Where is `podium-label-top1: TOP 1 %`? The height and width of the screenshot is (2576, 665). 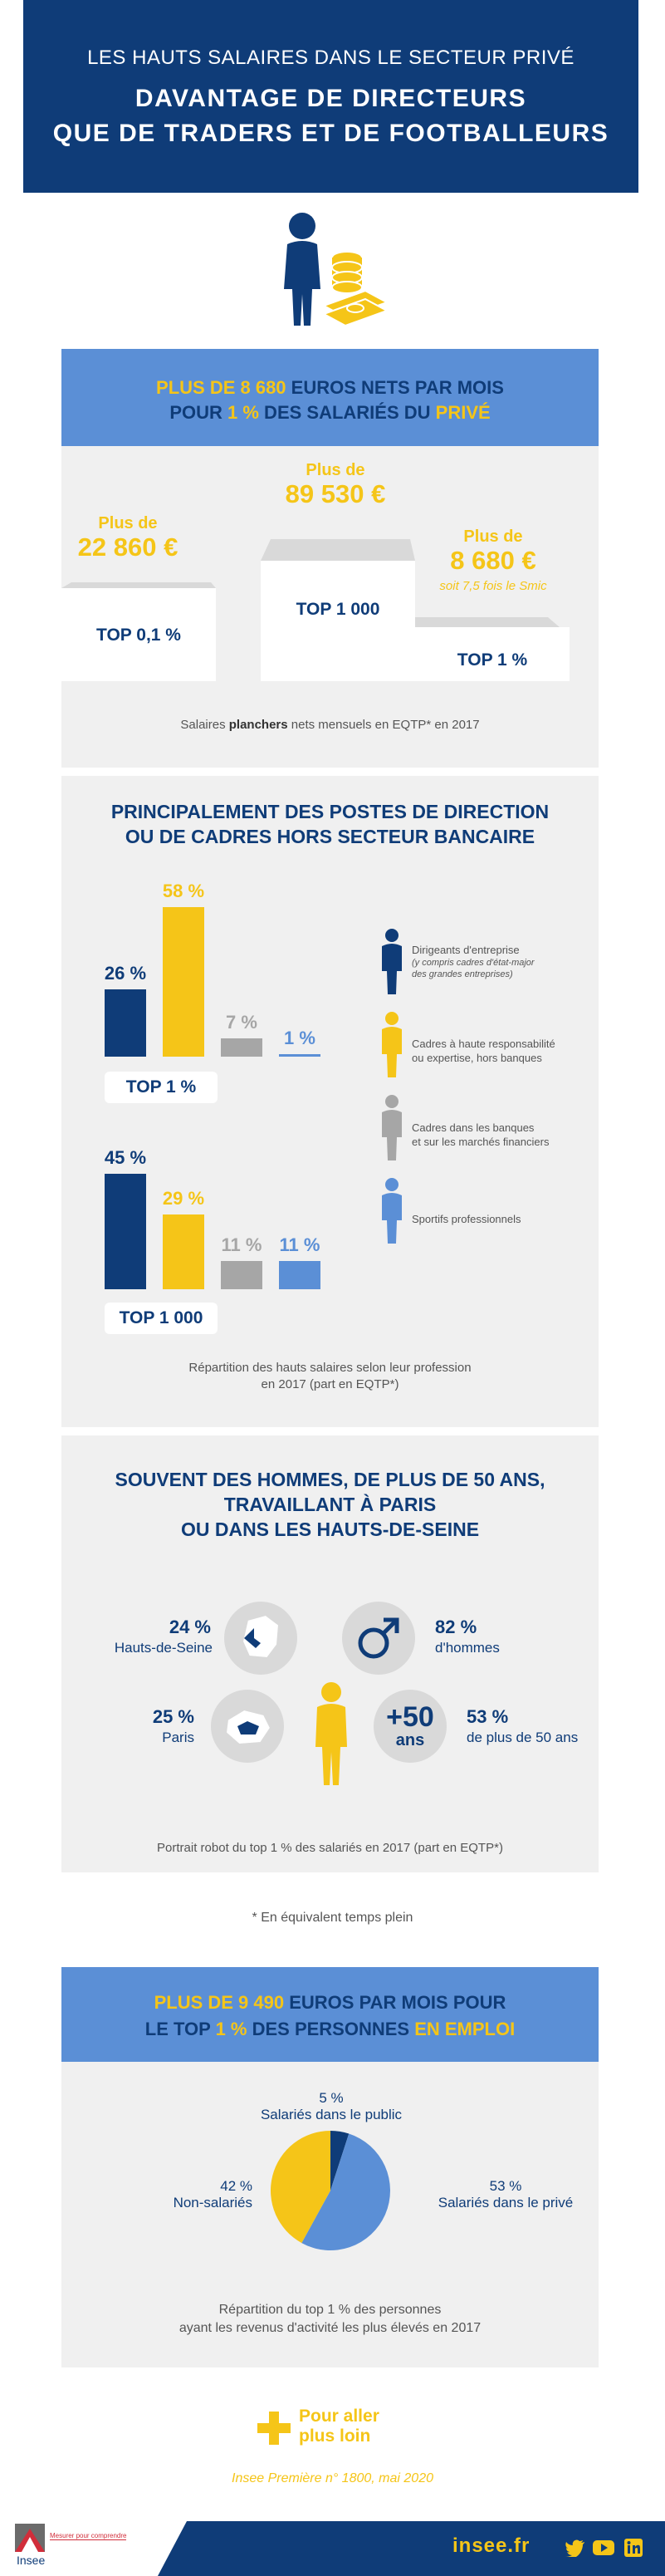
podium-label-top1: TOP 1 % is located at coordinates (493, 660).